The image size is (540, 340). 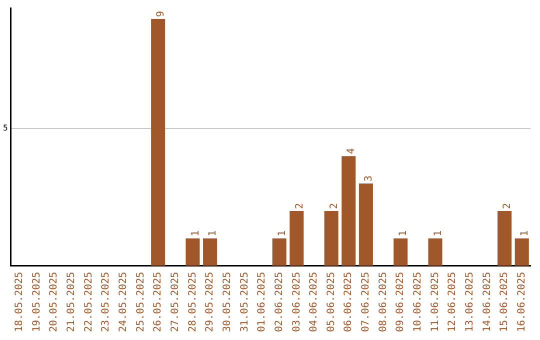 What do you see at coordinates (418, 302) in the screenshot?
I see `x-tick-label: 10.06.2025` at bounding box center [418, 302].